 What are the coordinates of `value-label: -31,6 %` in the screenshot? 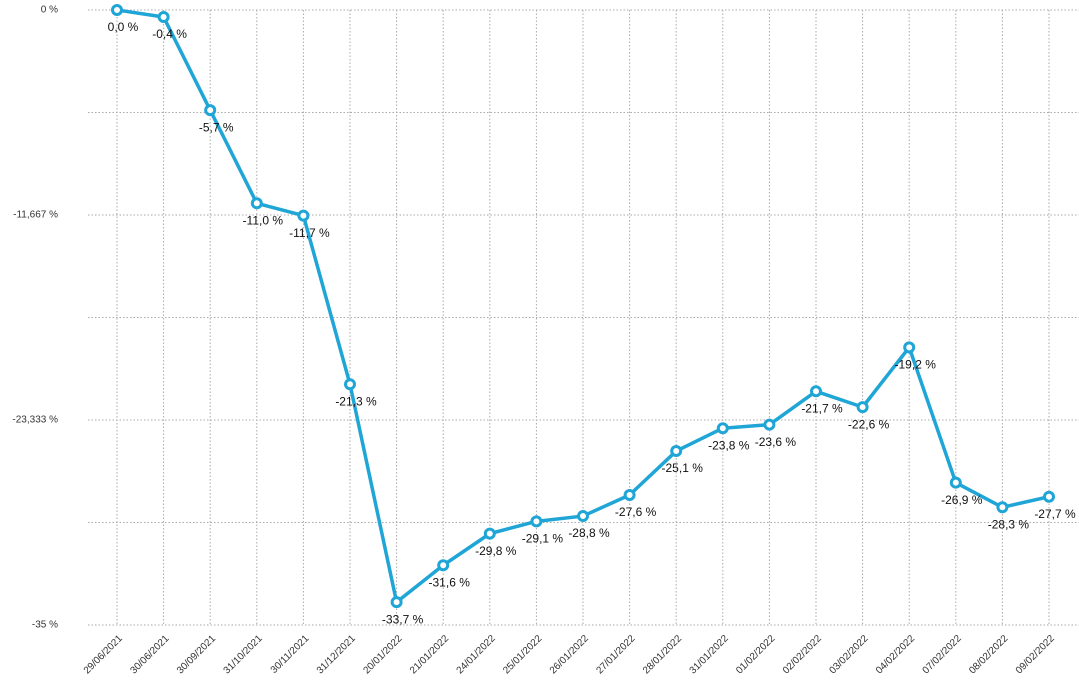 It's located at (450, 582).